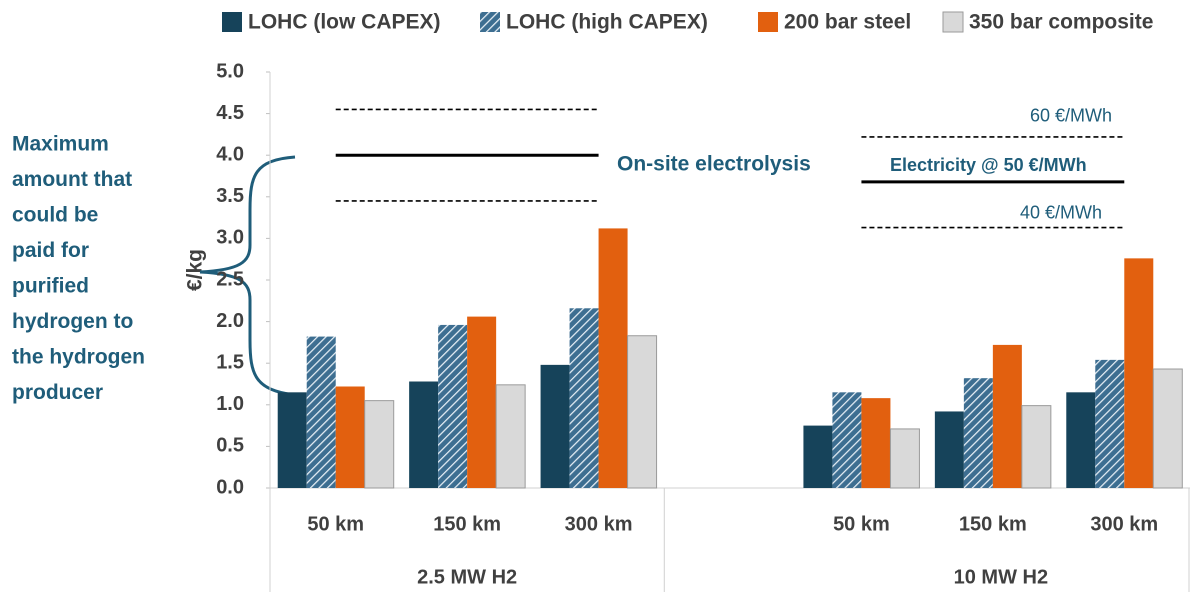 The width and height of the screenshot is (1192, 592). Describe the element at coordinates (230, 487) in the screenshot. I see `y-tick-label: 0.0` at that location.